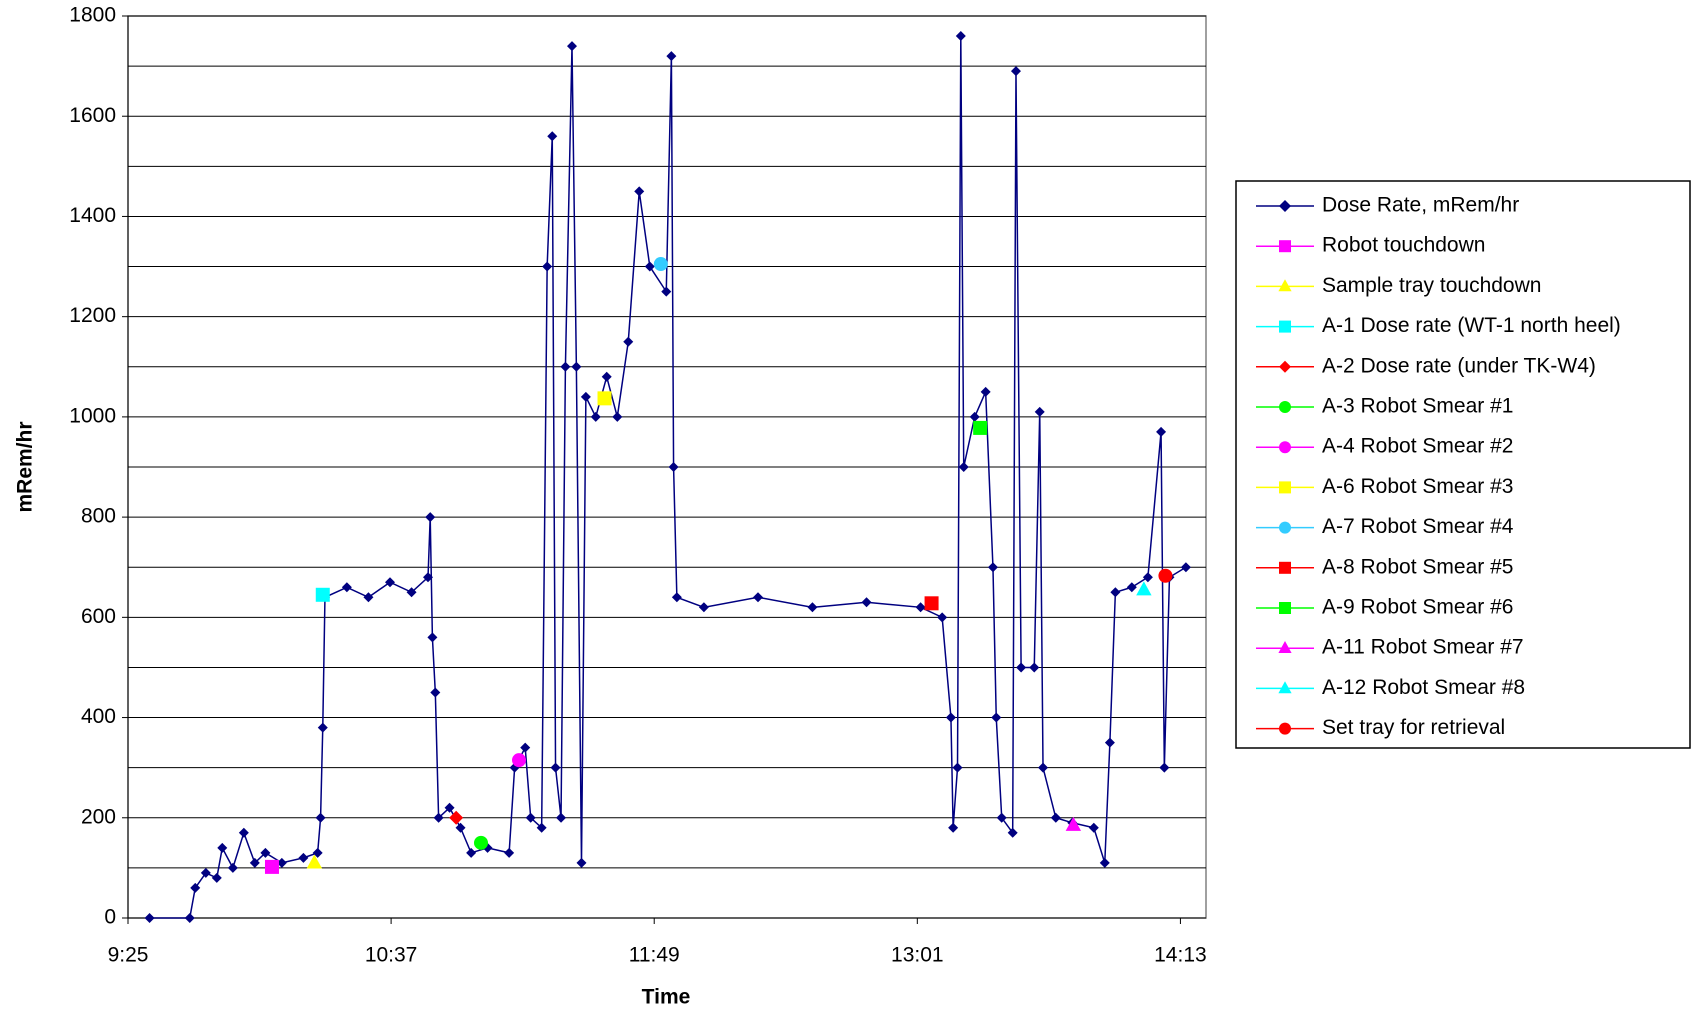  What do you see at coordinates (25, 466) in the screenshot?
I see `y-axis-title: mRem/hr` at bounding box center [25, 466].